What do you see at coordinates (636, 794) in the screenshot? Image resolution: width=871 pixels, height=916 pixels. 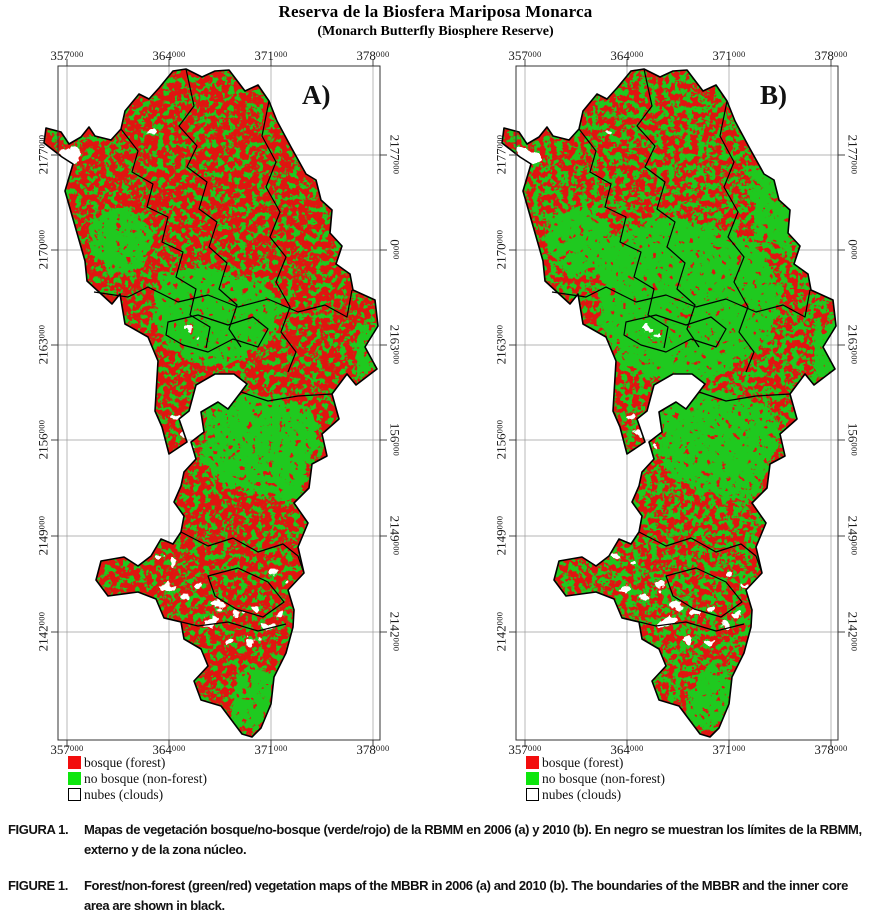 I see `legend-item-clouds: nubes (clouds)` at bounding box center [636, 794].